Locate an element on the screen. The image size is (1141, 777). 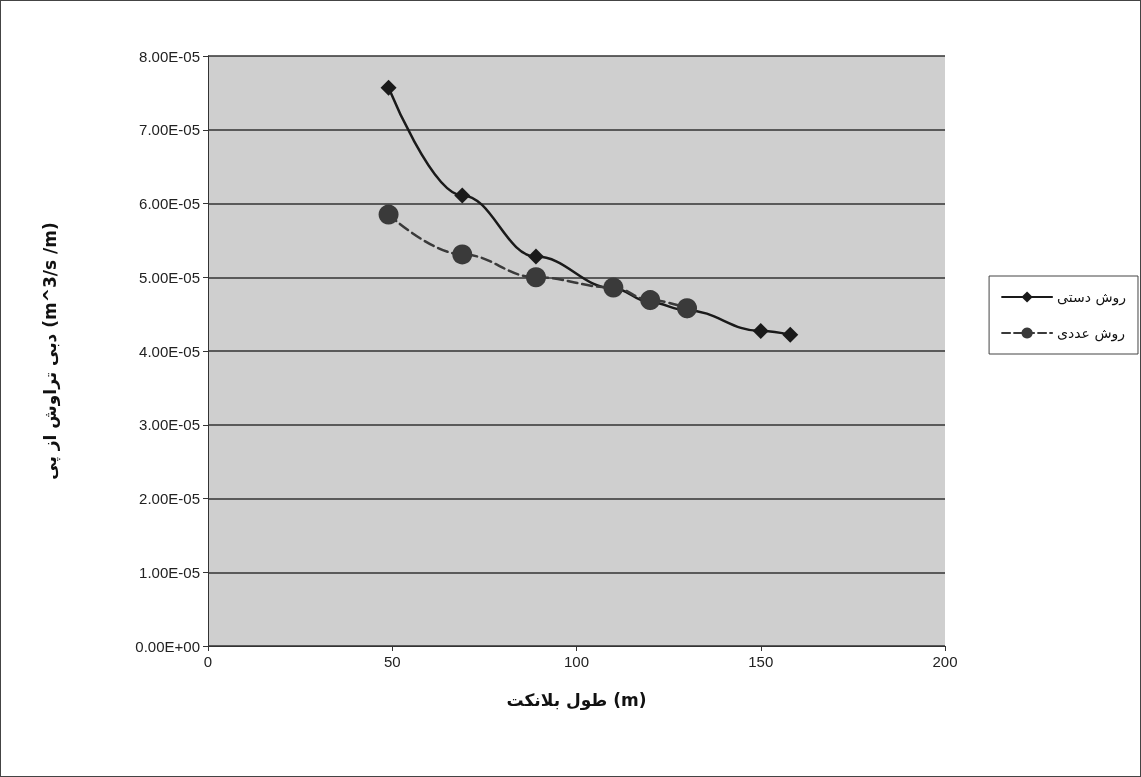
y-tick-label: 6.00E-05 is located at coordinates (169, 203).